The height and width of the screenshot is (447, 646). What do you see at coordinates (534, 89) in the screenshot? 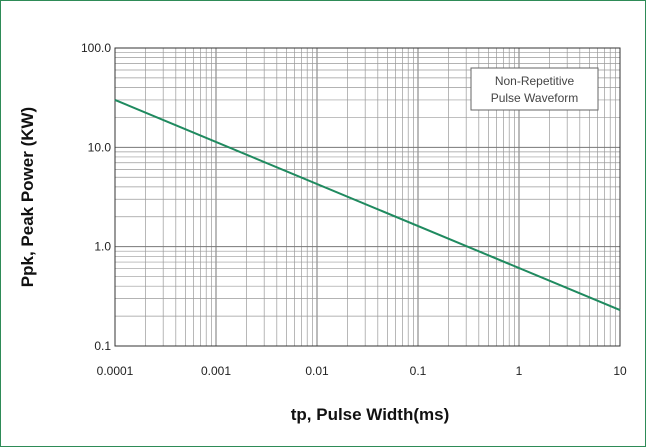
I see `annotation-box: Non-Repetitive Pulse Waveform` at bounding box center [534, 89].